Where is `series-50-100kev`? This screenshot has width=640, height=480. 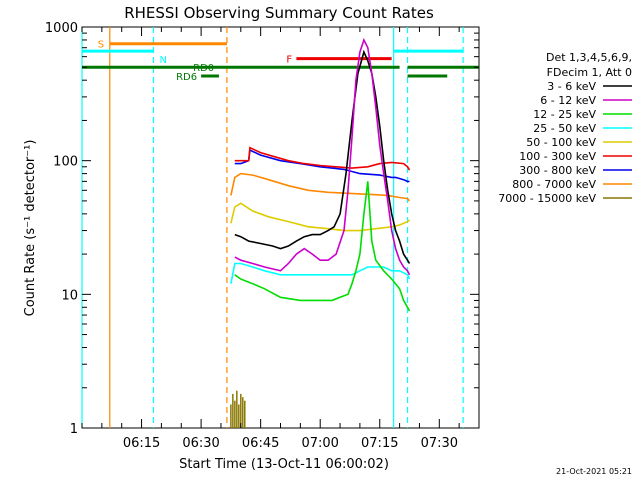
series-50-100kev is located at coordinates (320, 217).